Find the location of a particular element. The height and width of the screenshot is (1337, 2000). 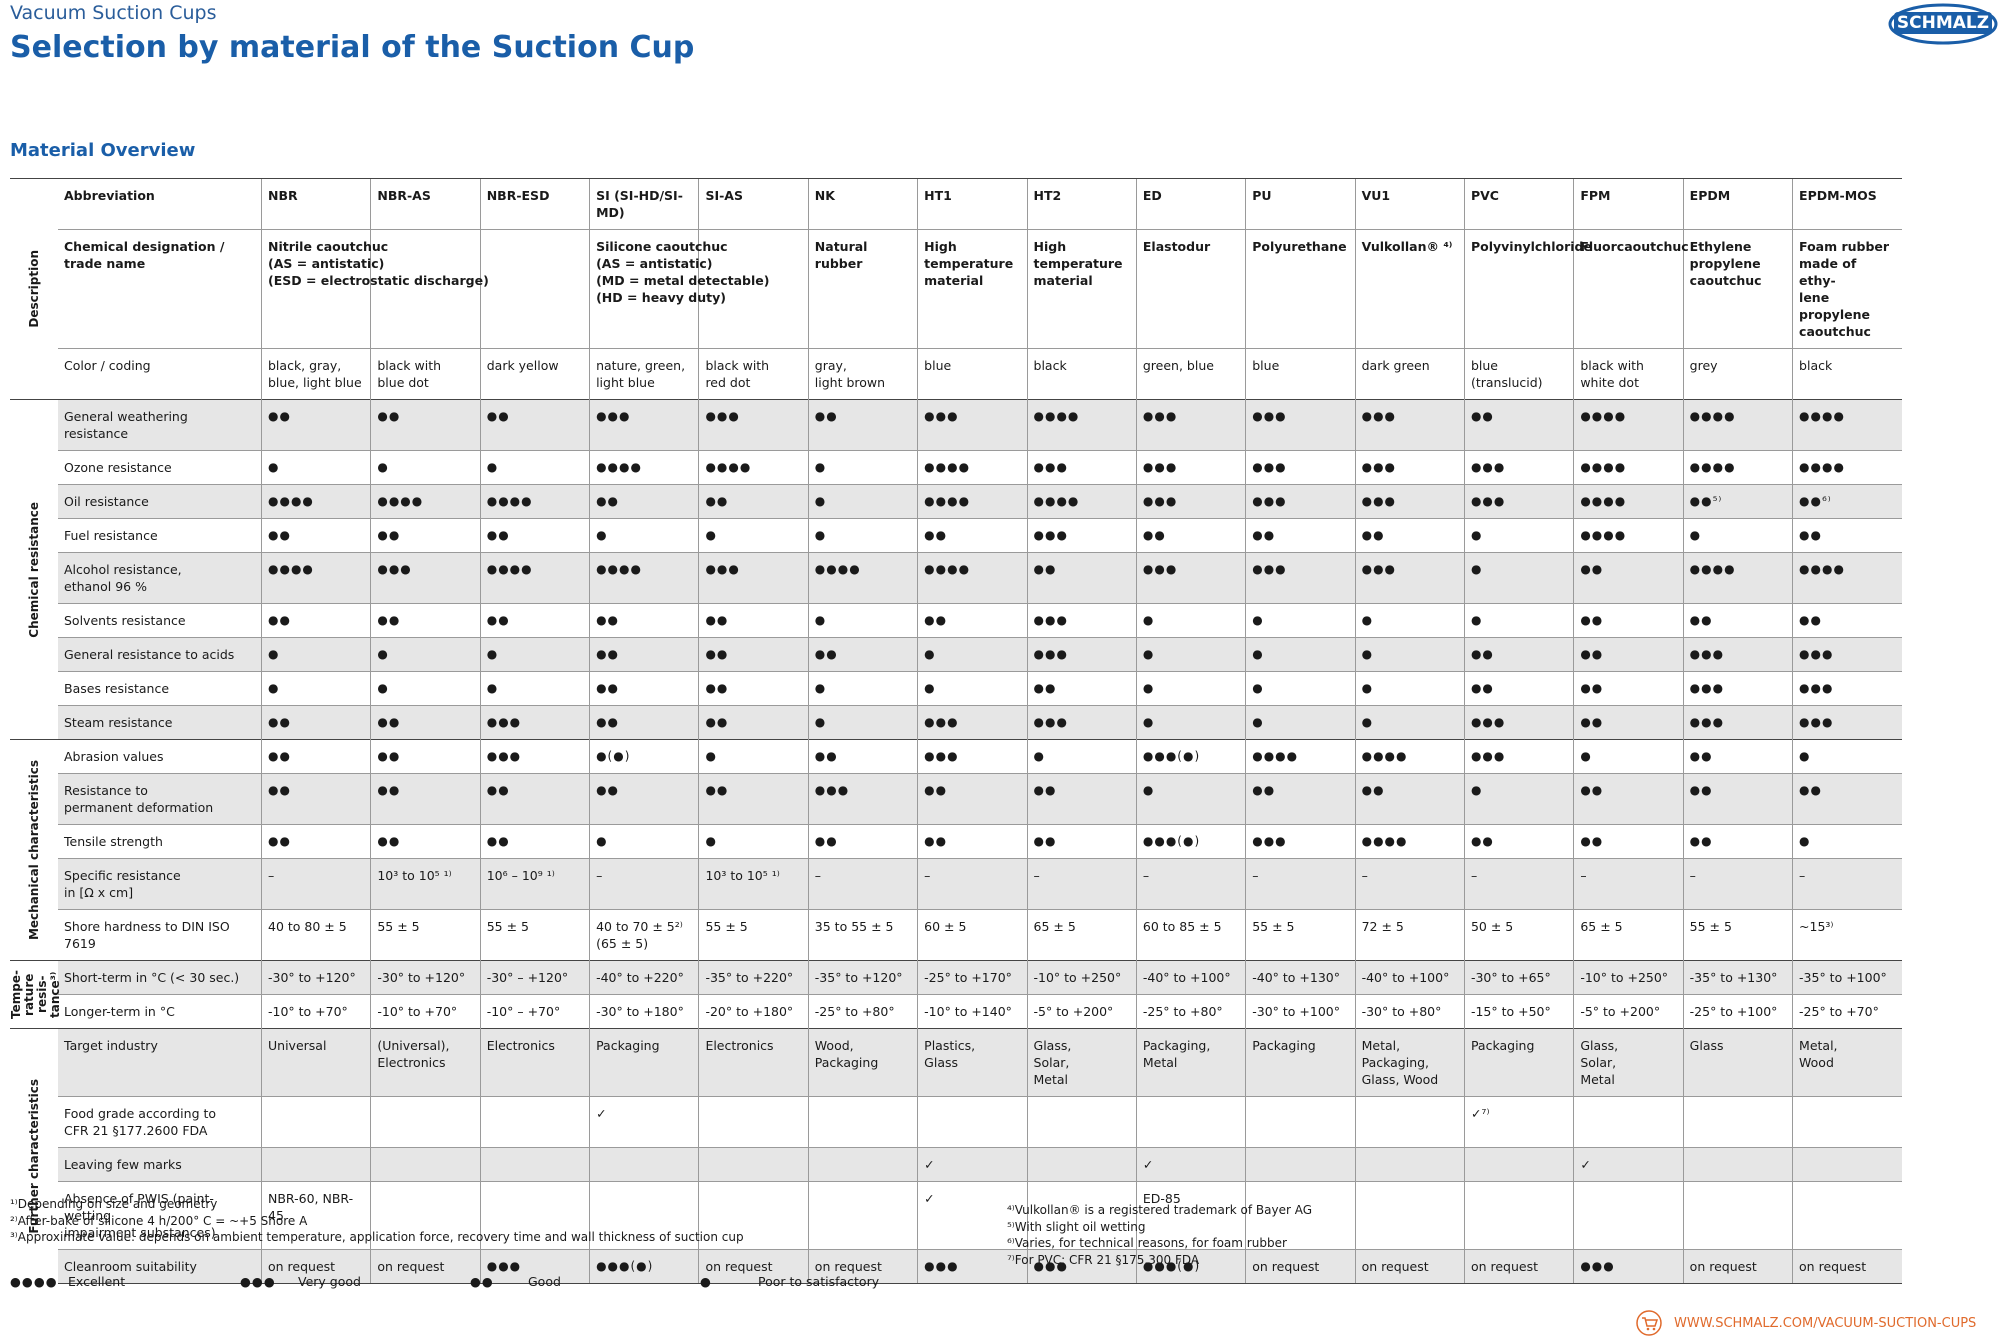

table-cell: Packaging, Metal is located at coordinates (1190, 1062).